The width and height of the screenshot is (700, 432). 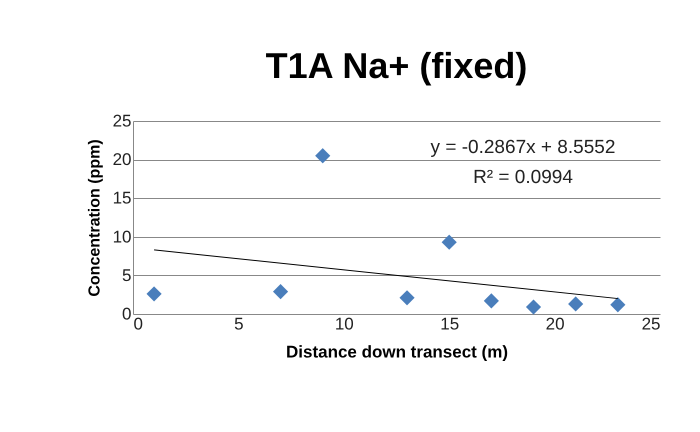 What do you see at coordinates (122, 160) in the screenshot?
I see `y-tick-label: 20` at bounding box center [122, 160].